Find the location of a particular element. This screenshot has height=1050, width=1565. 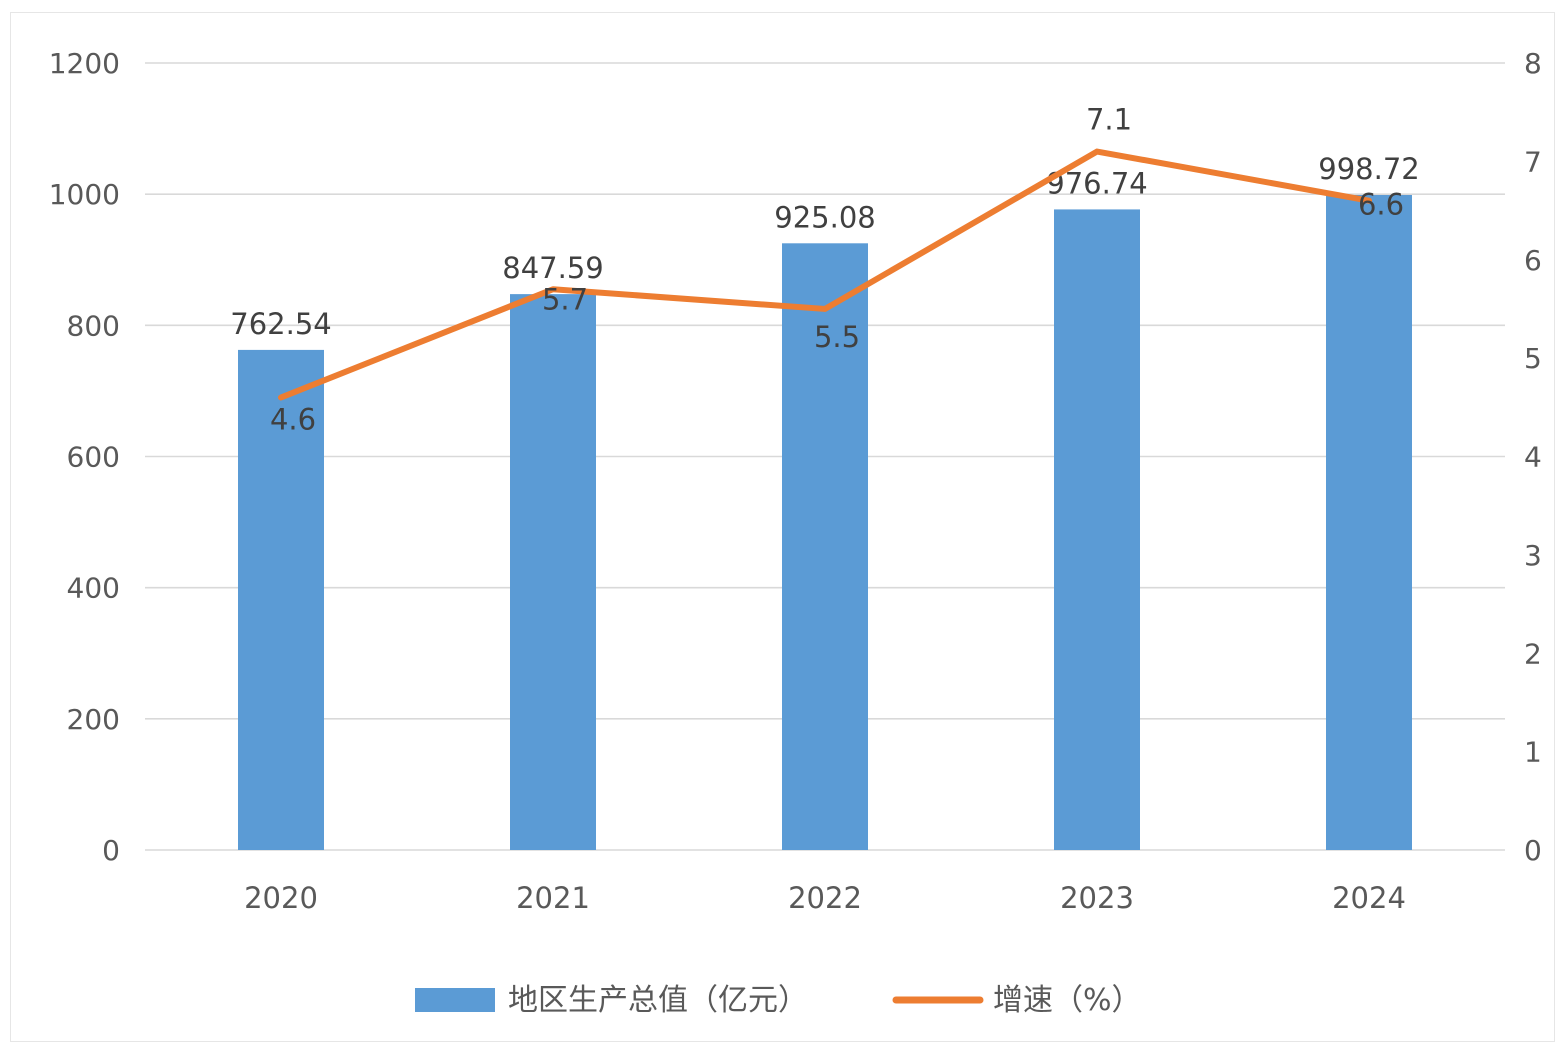

y-left-tick-label: 1000 is located at coordinates (84, 194).